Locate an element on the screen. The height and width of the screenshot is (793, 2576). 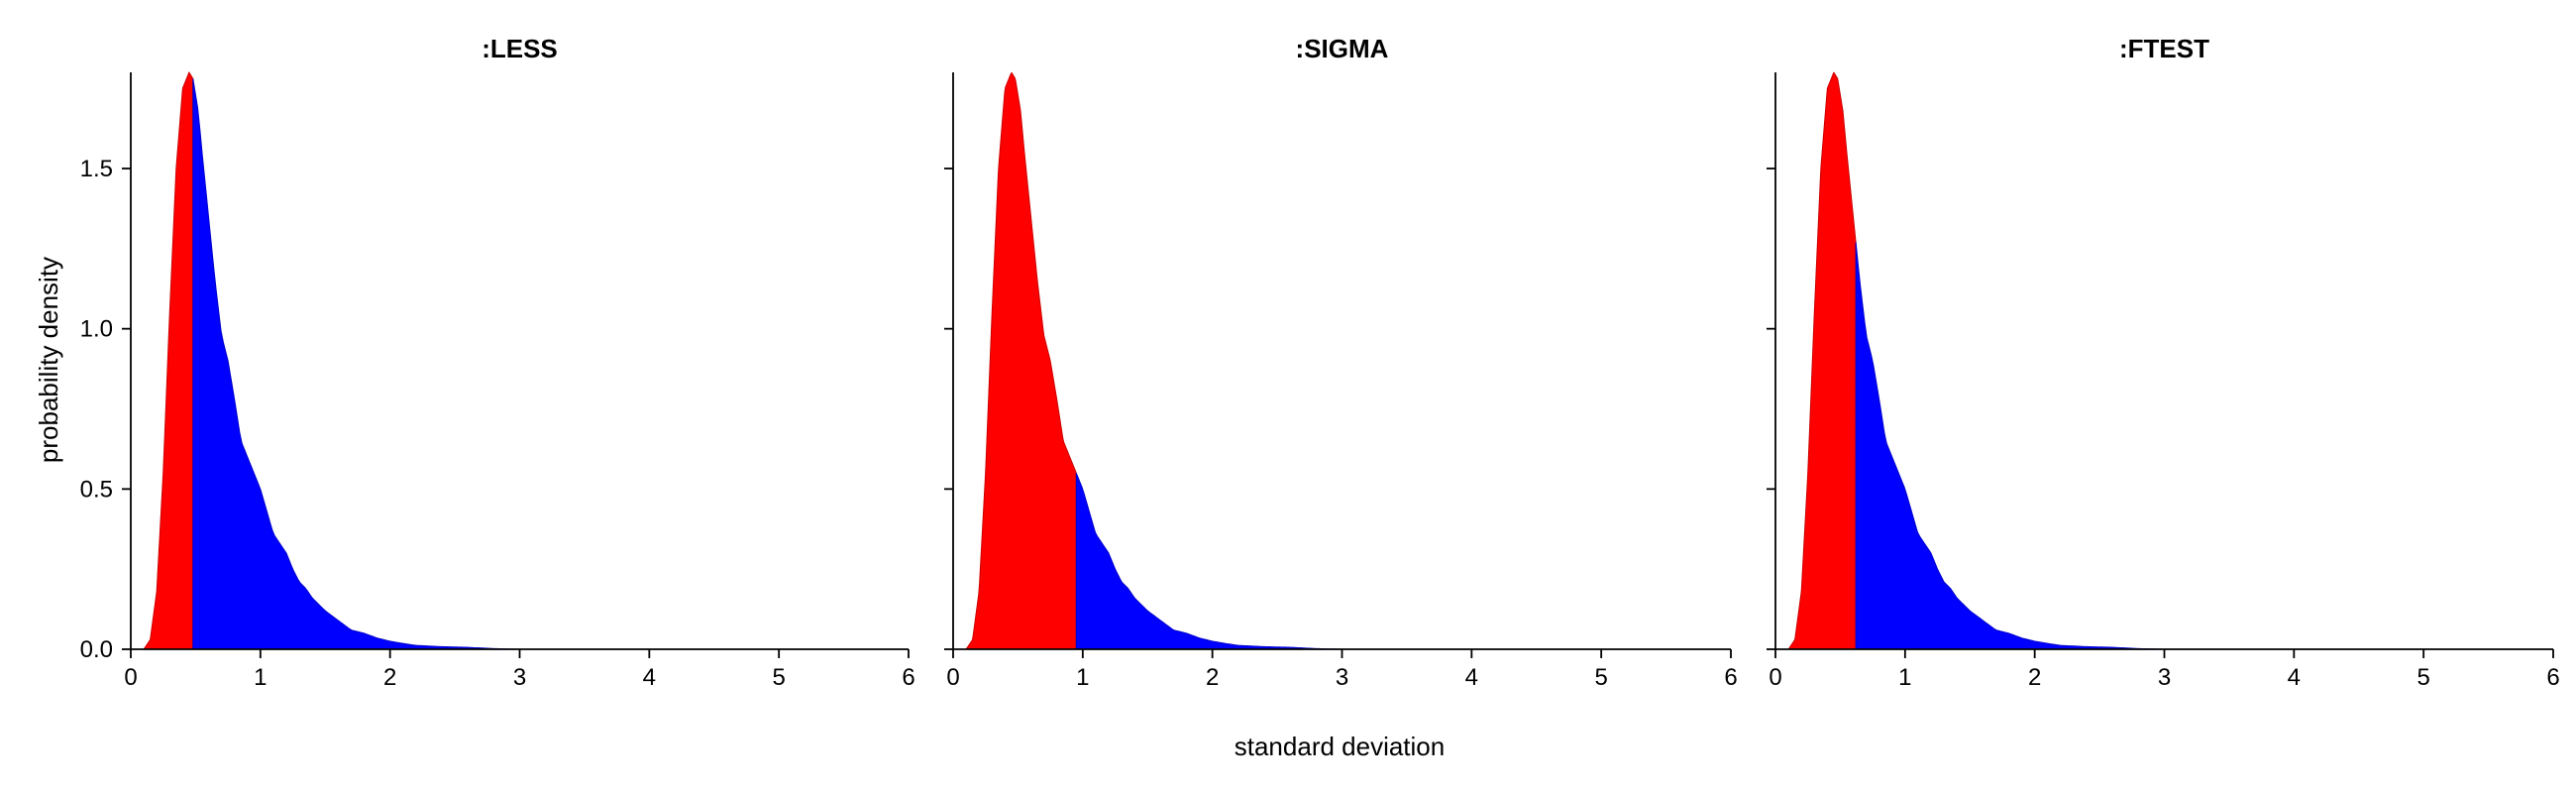
y-tick-label: 0.5 is located at coordinates (97, 489).